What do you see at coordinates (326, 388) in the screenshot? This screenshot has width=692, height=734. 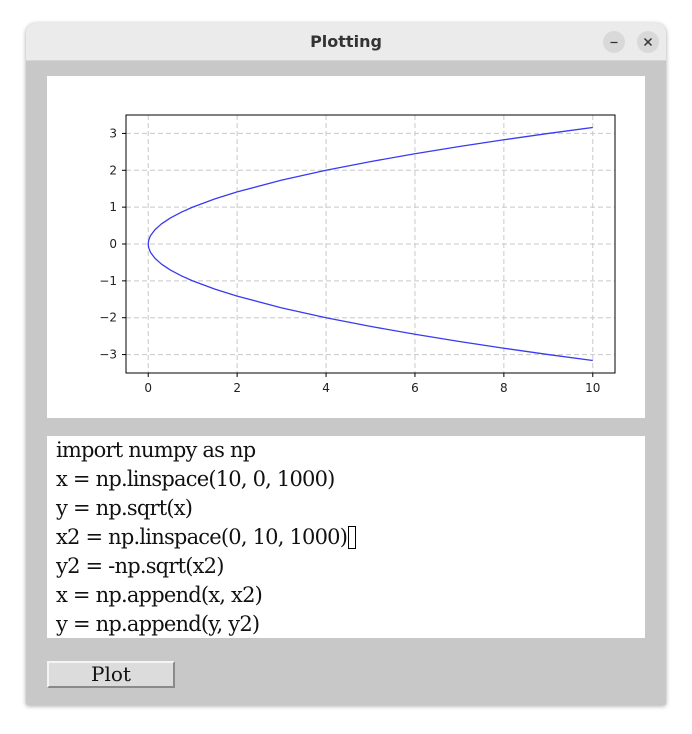 I see `x-tick-label: 4` at bounding box center [326, 388].